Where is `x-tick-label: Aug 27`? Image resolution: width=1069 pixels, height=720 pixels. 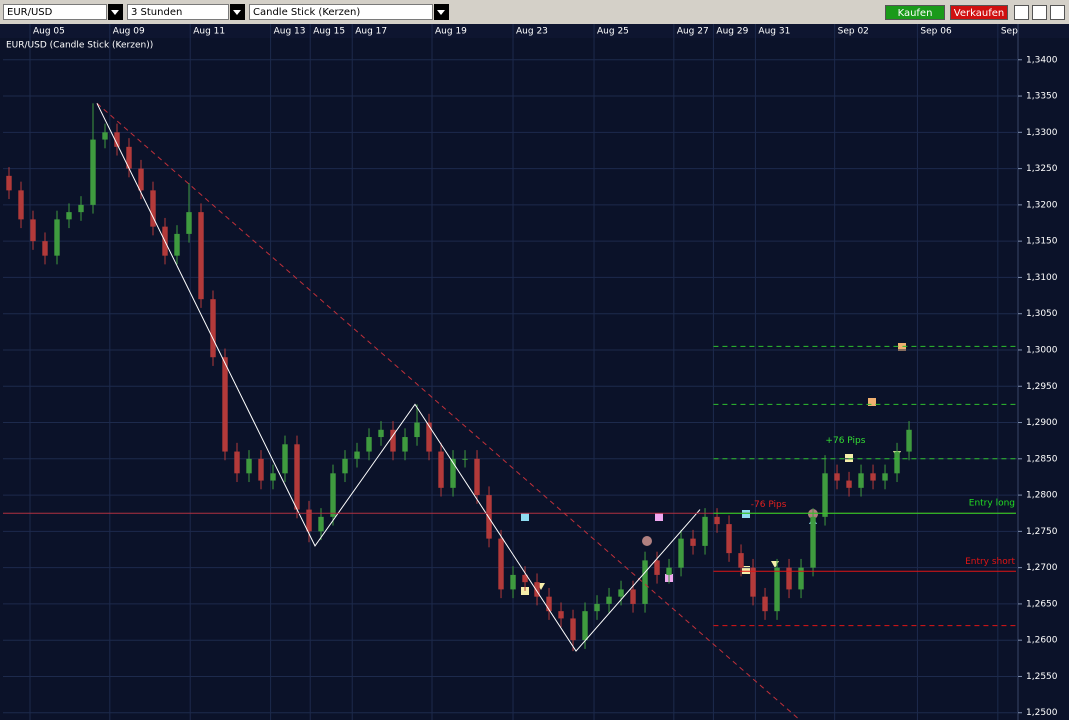 x-tick-label: Aug 27 is located at coordinates (693, 32).